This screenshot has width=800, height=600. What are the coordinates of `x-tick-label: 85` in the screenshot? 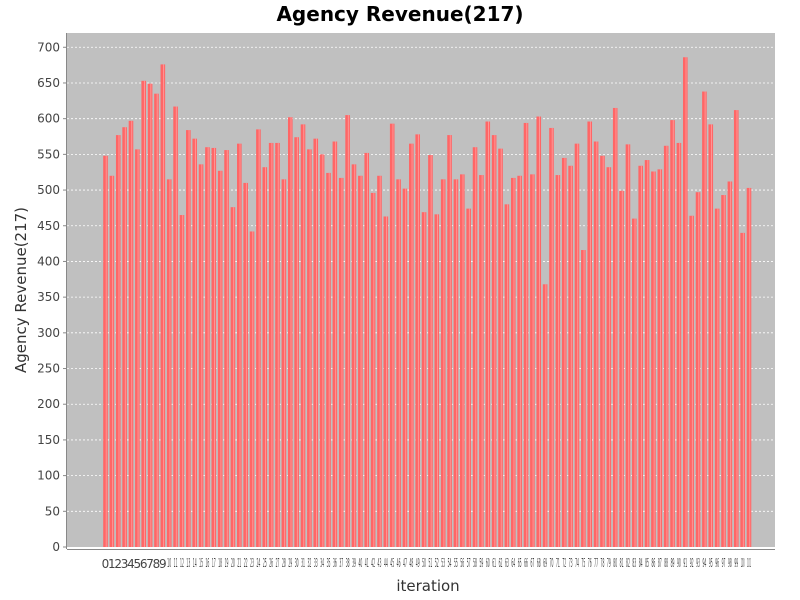 It's located at (647, 563).